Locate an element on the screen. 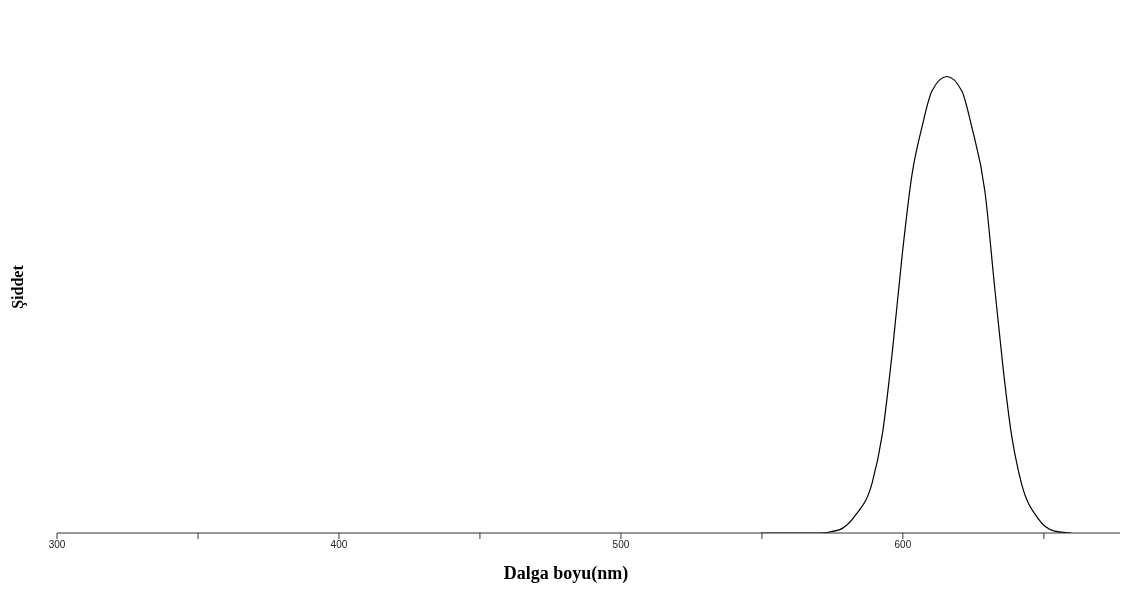 The height and width of the screenshot is (601, 1132). x-axis-title: Dalga boyu(nm) is located at coordinates (566, 573).